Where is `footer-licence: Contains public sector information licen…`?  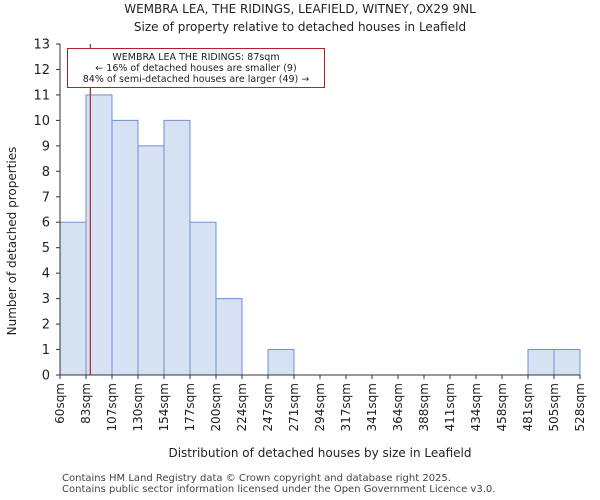 footer-licence: Contains public sector information licen… is located at coordinates (279, 489).